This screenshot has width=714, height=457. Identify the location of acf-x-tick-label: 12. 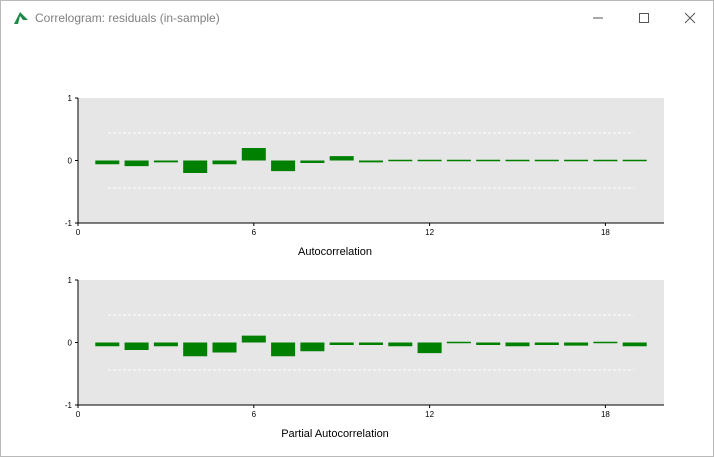
(429, 232).